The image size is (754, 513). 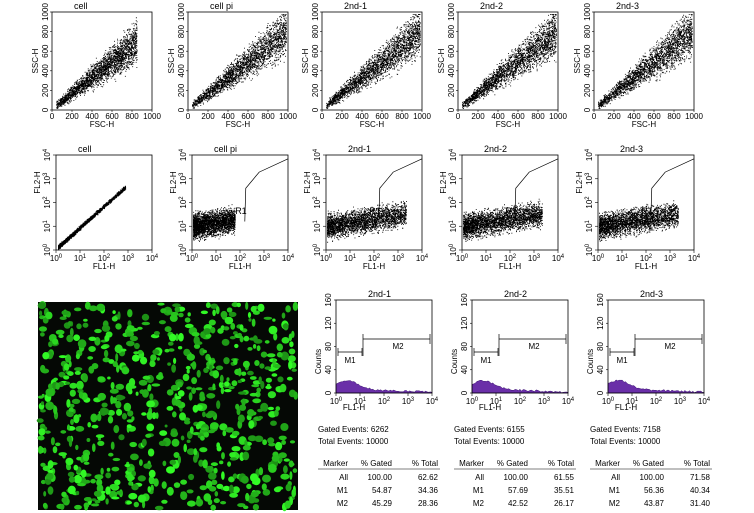 I want to click on tick-exponent: 0, so click(x=467, y=257).